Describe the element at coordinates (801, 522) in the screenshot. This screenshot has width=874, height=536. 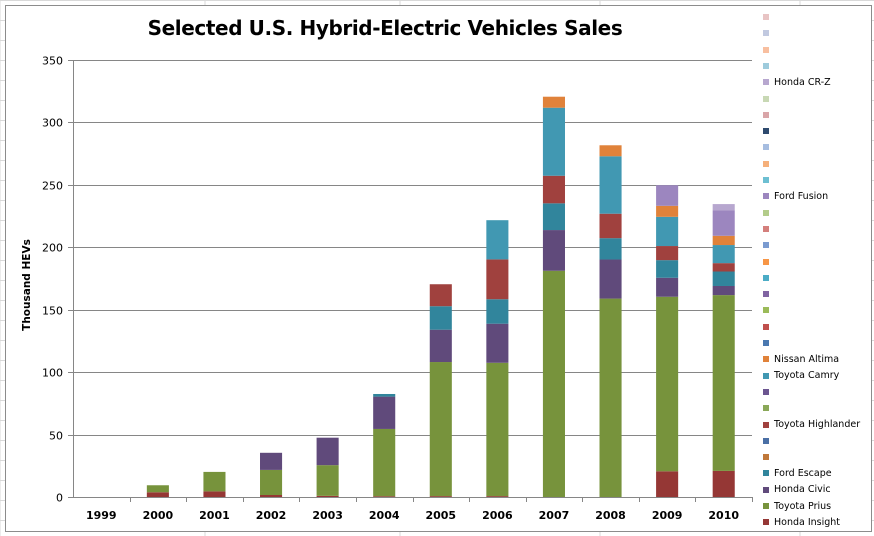
I see `legend-item: Honda Insight` at that location.